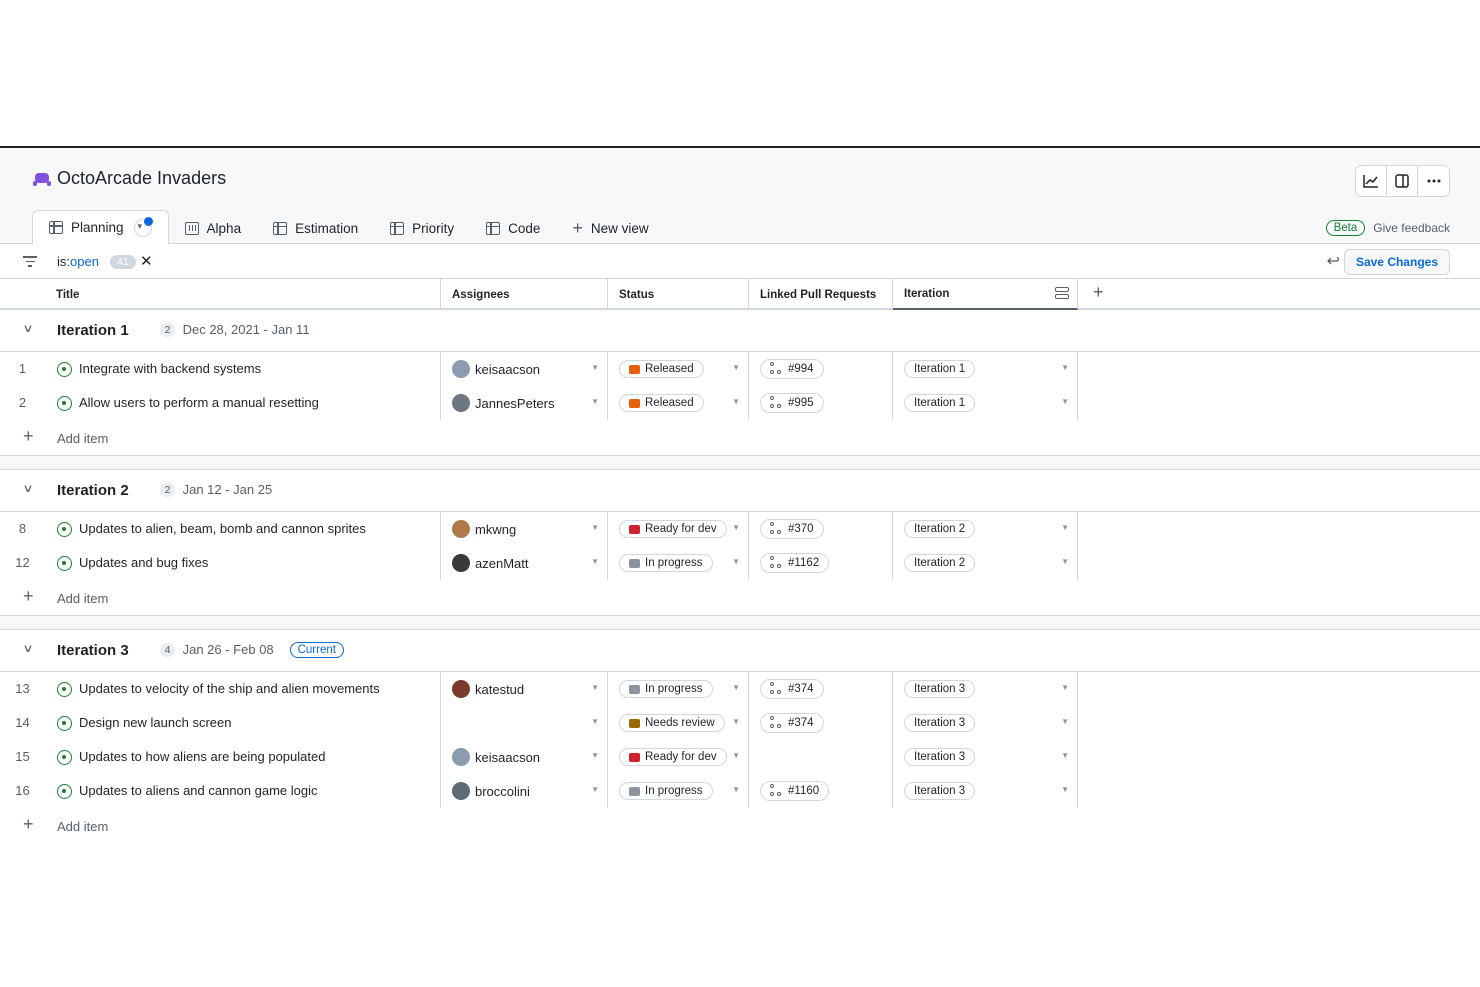  What do you see at coordinates (30, 263) in the screenshot?
I see `filter-icon` at bounding box center [30, 263].